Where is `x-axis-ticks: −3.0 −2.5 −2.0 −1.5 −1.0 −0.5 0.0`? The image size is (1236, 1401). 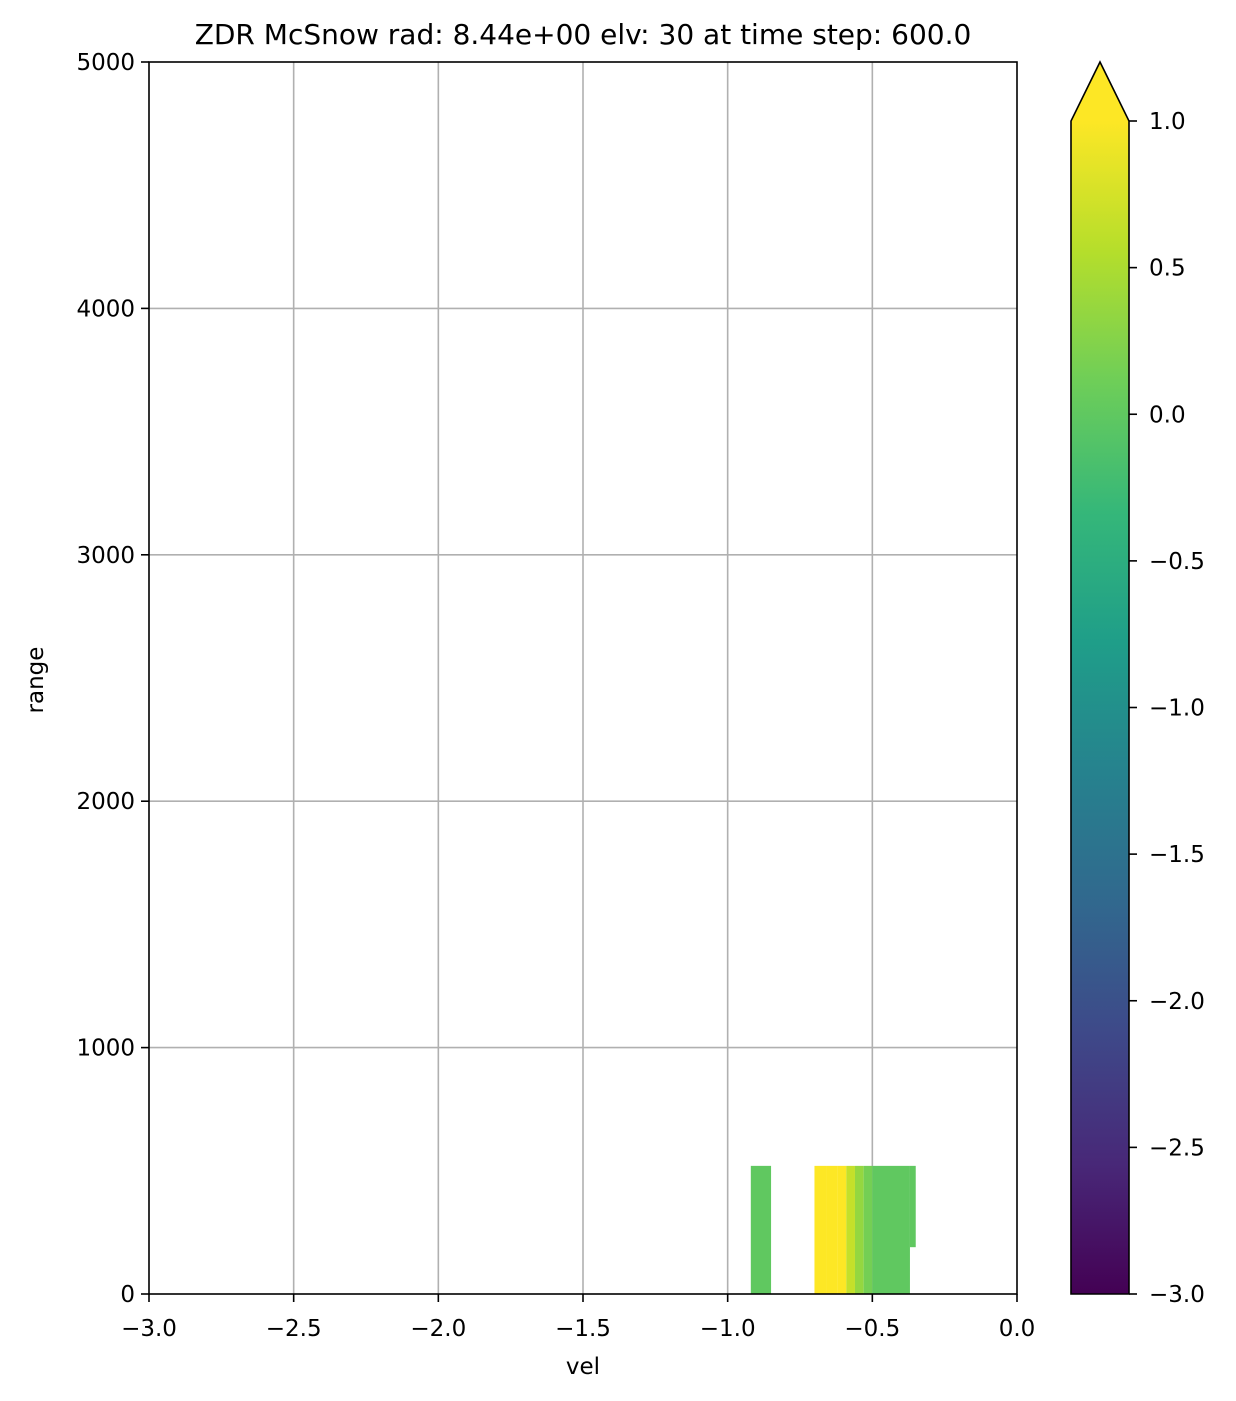
x-axis-ticks: −3.0 −2.5 −2.0 −1.5 −1.0 −0.5 0.0 is located at coordinates (578, 1318).